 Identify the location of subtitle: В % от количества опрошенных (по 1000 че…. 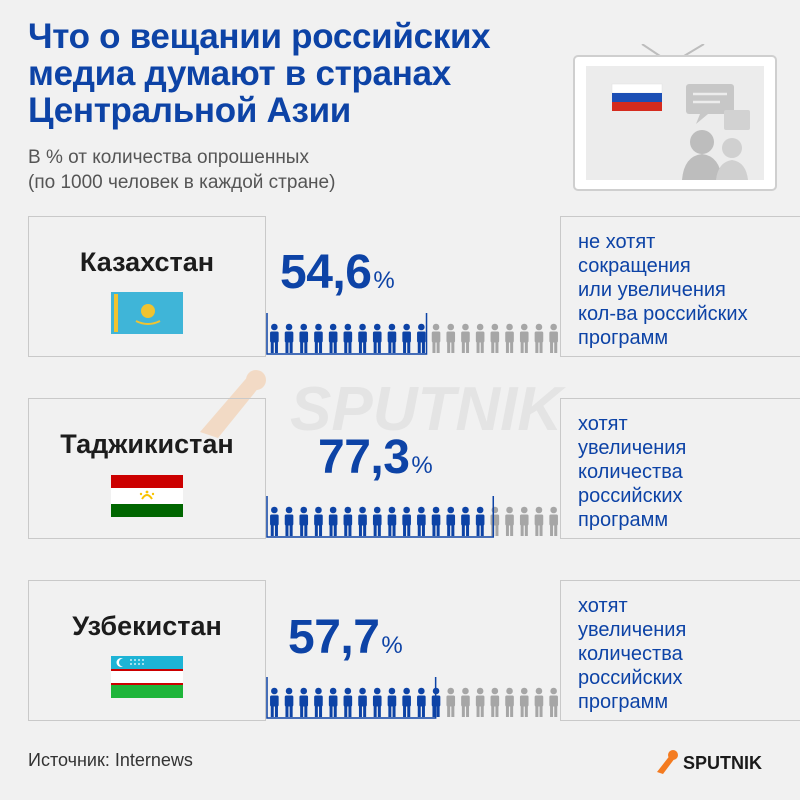
(248, 170).